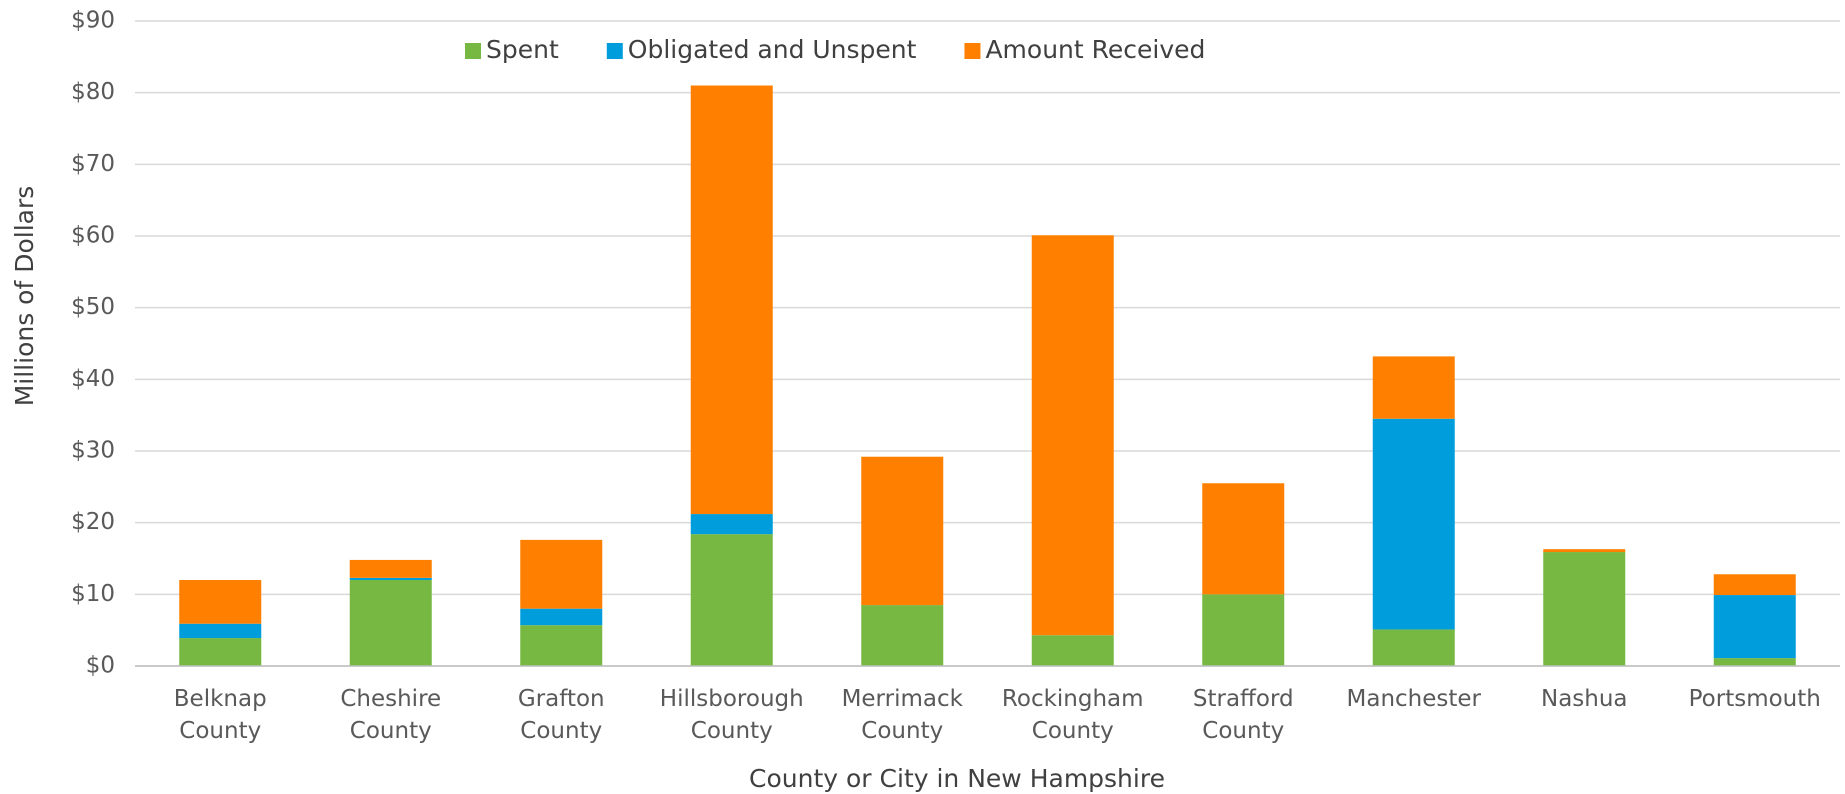 Image resolution: width=1845 pixels, height=794 pixels. Describe the element at coordinates (1755, 699) in the screenshot. I see `x-tick-label: Portsmouth` at that location.